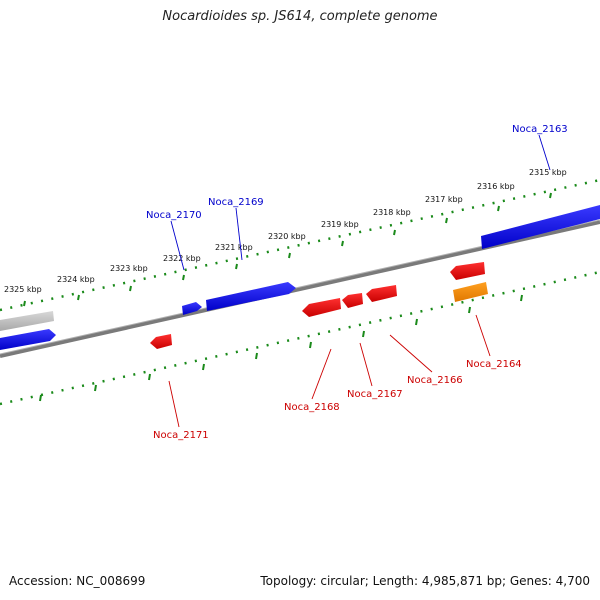 The image size is (600, 600). What do you see at coordinates (236, 202) in the screenshot?
I see `gene-label-noca-2169: Noca_2169` at bounding box center [236, 202].